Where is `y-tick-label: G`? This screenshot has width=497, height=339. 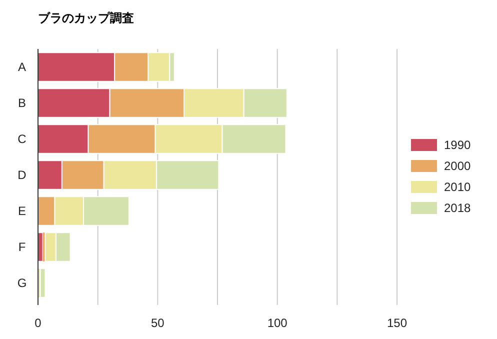 y-tick-label: G is located at coordinates (22, 283).